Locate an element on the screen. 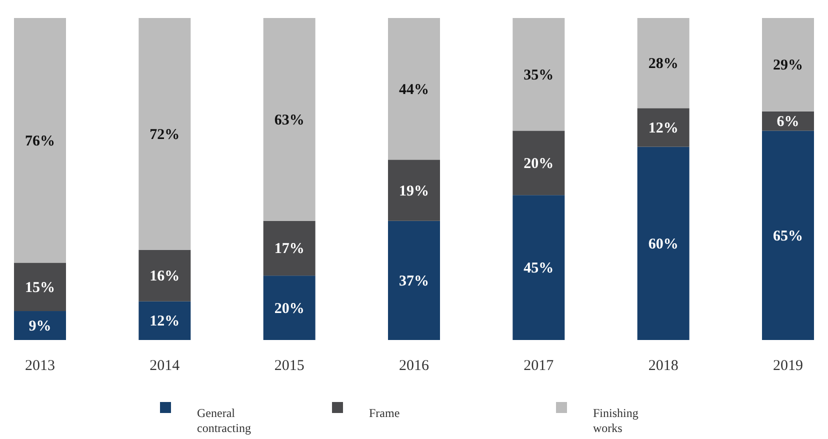 This screenshot has width=828, height=439. data-label: 17% is located at coordinates (289, 249).